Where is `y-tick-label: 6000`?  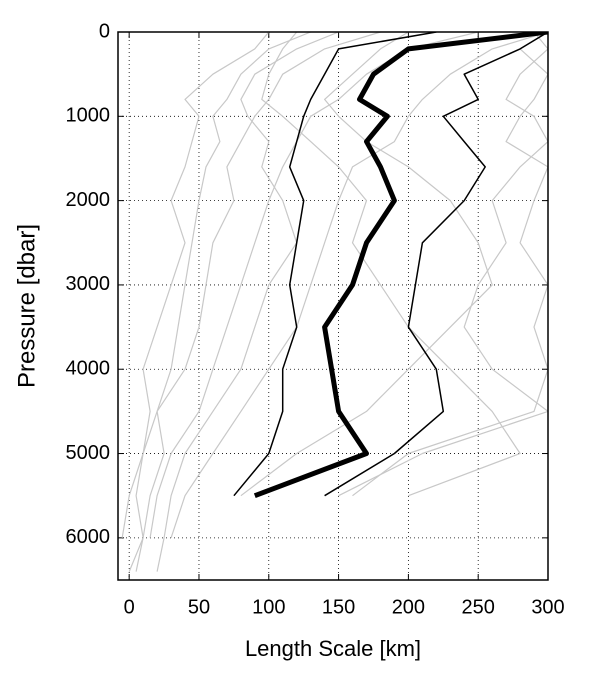 y-tick-label: 6000 is located at coordinates (88, 537).